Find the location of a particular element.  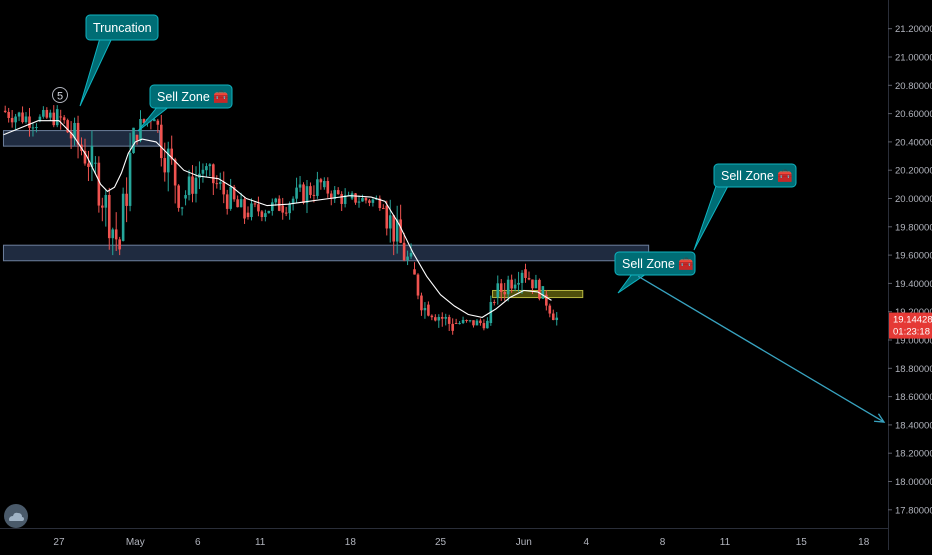

down-arrow is located at coordinates (761, 349).